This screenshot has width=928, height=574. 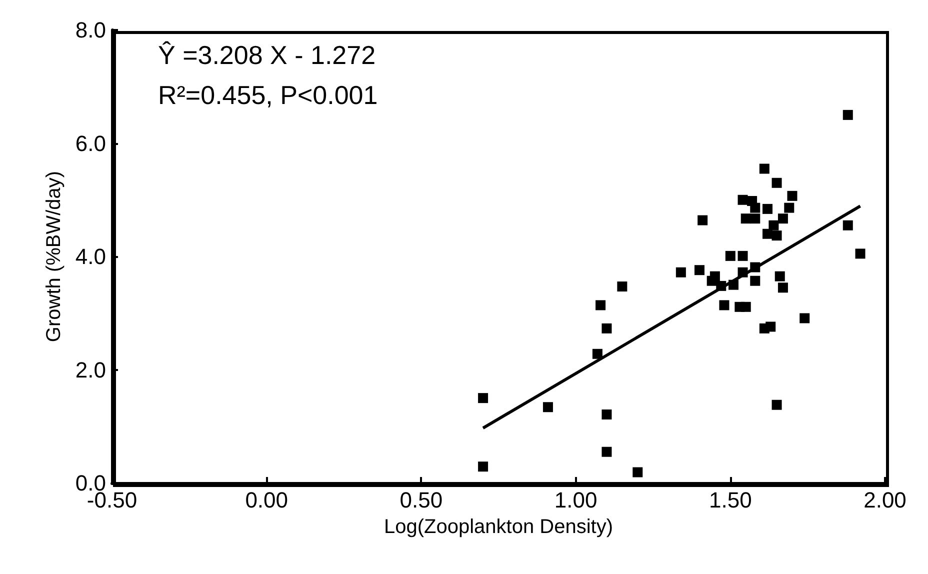 What do you see at coordinates (90, 30) in the screenshot?
I see `y-tick-label: 8.0` at bounding box center [90, 30].